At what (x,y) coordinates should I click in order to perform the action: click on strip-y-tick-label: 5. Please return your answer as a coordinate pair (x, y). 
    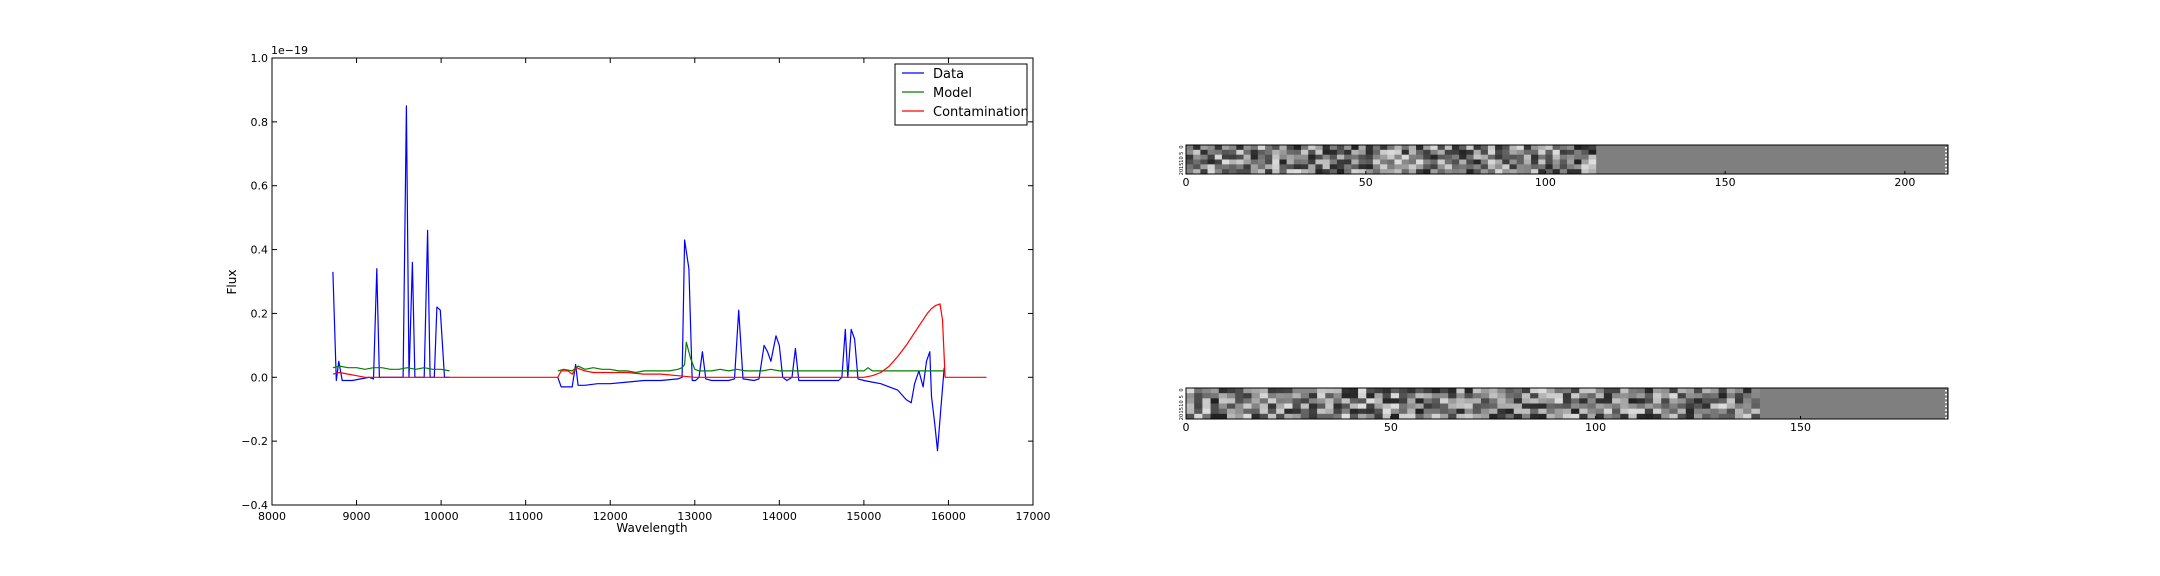
    Looking at the image, I should click on (1182, 396).